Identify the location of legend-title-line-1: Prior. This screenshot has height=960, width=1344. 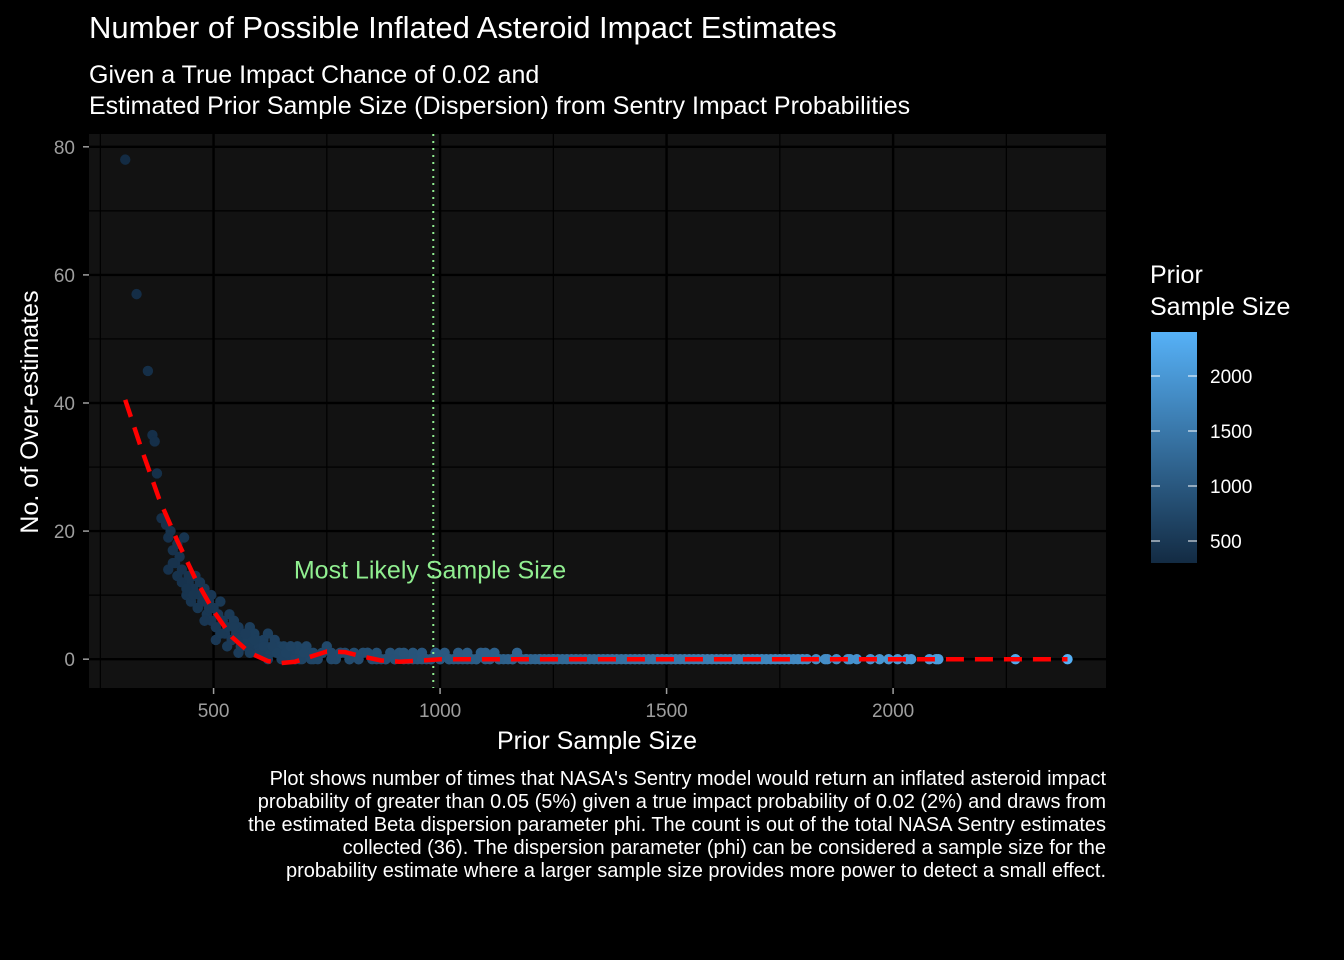
(1176, 275).